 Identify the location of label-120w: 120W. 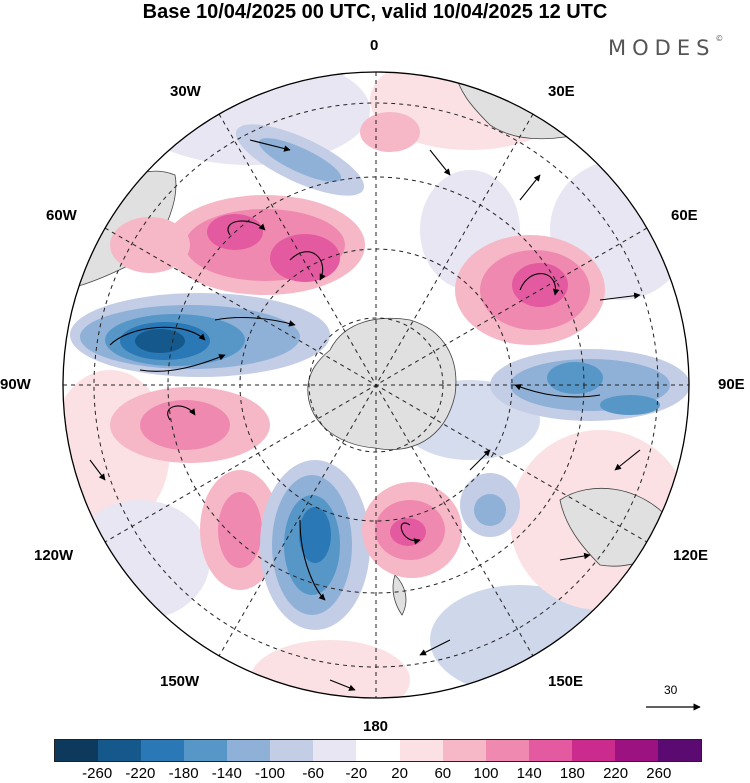
(54, 555).